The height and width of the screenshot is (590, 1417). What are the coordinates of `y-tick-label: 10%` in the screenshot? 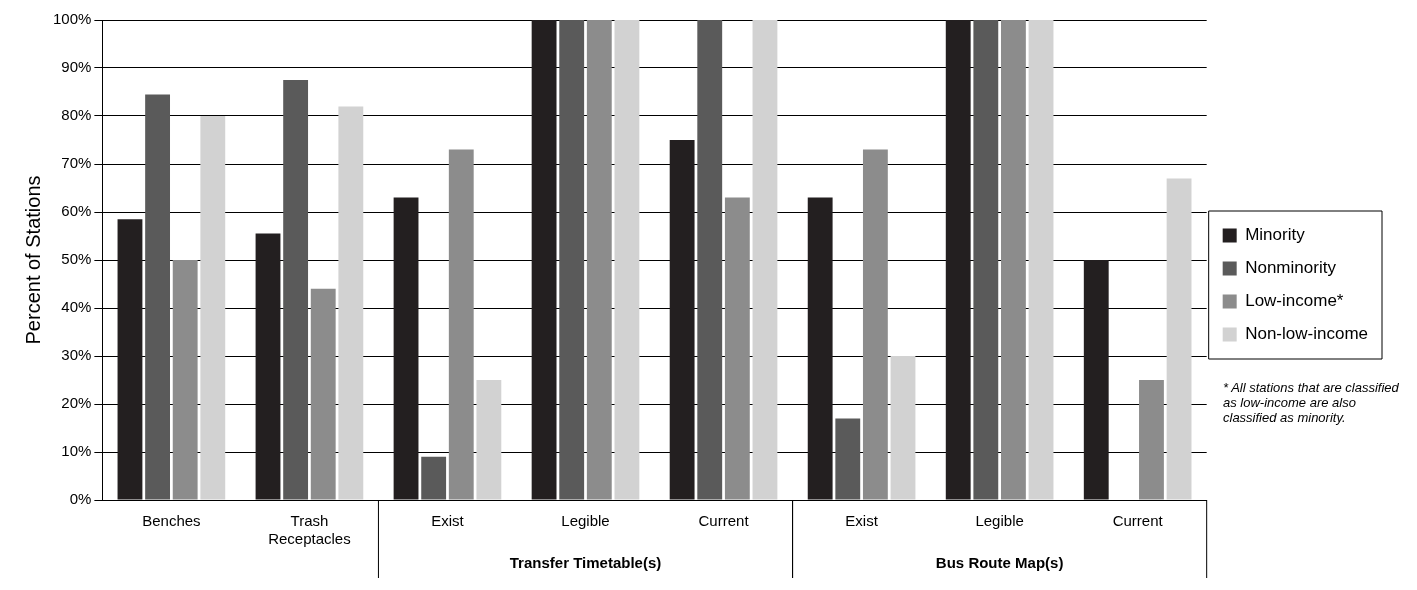 It's located at (76, 451).